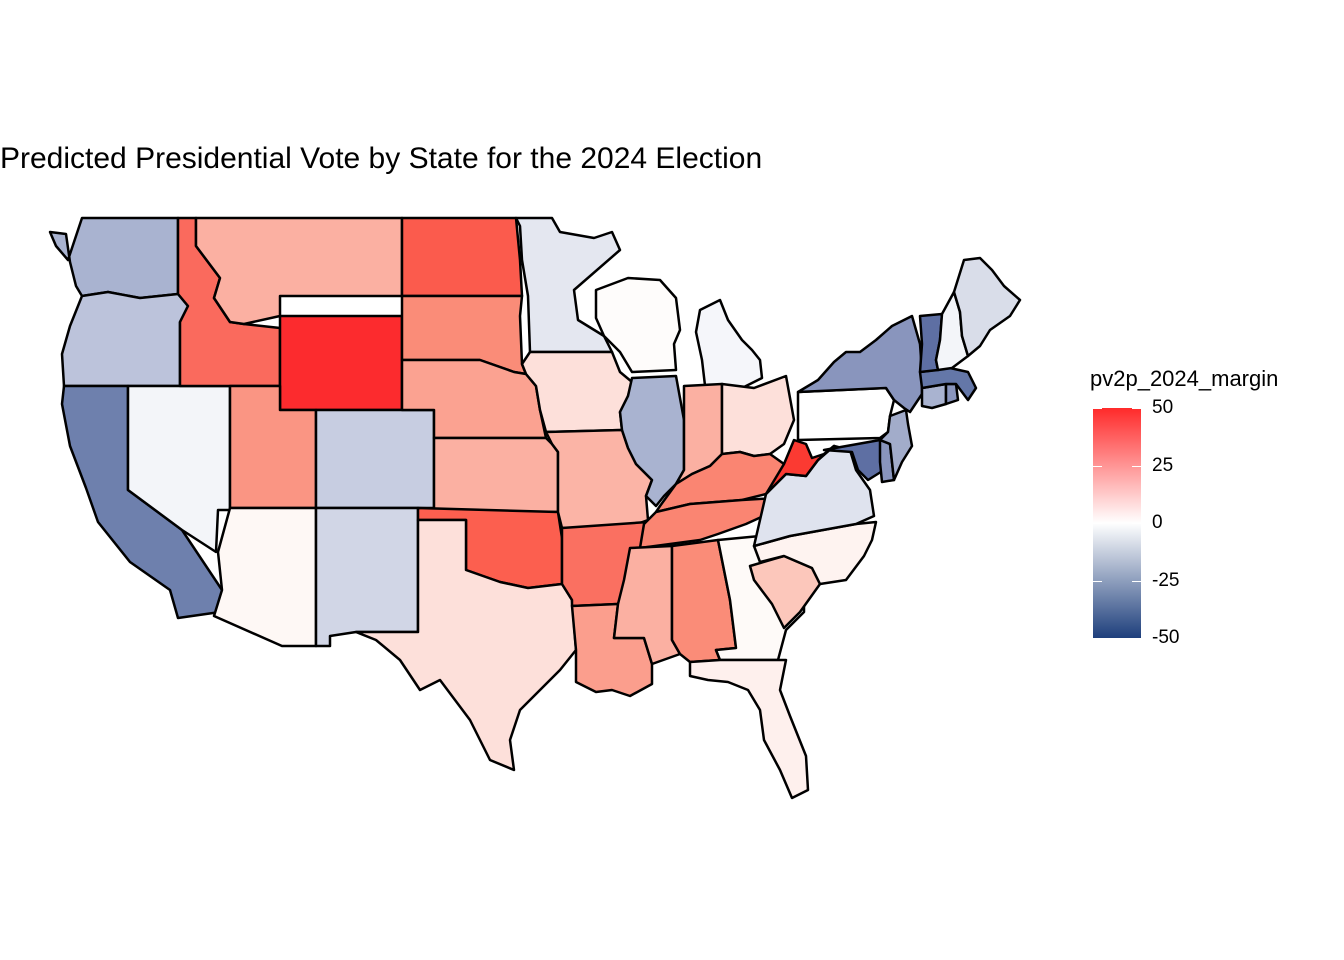  I want to click on state-arizona, so click(265, 577).